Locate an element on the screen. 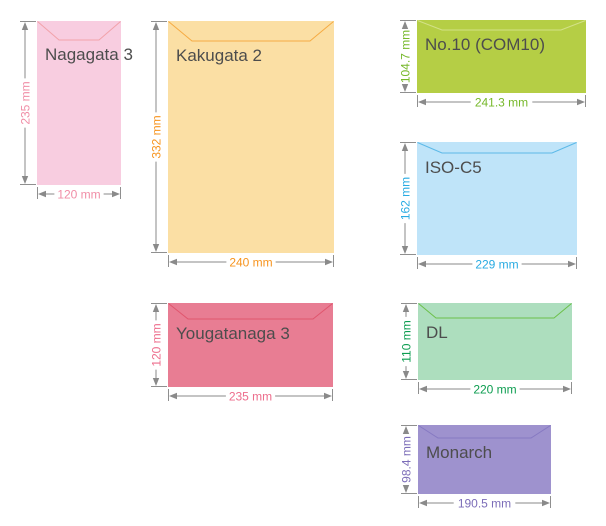 This screenshot has height=526, width=606. width-dimension-label: 120 mm is located at coordinates (78, 195).